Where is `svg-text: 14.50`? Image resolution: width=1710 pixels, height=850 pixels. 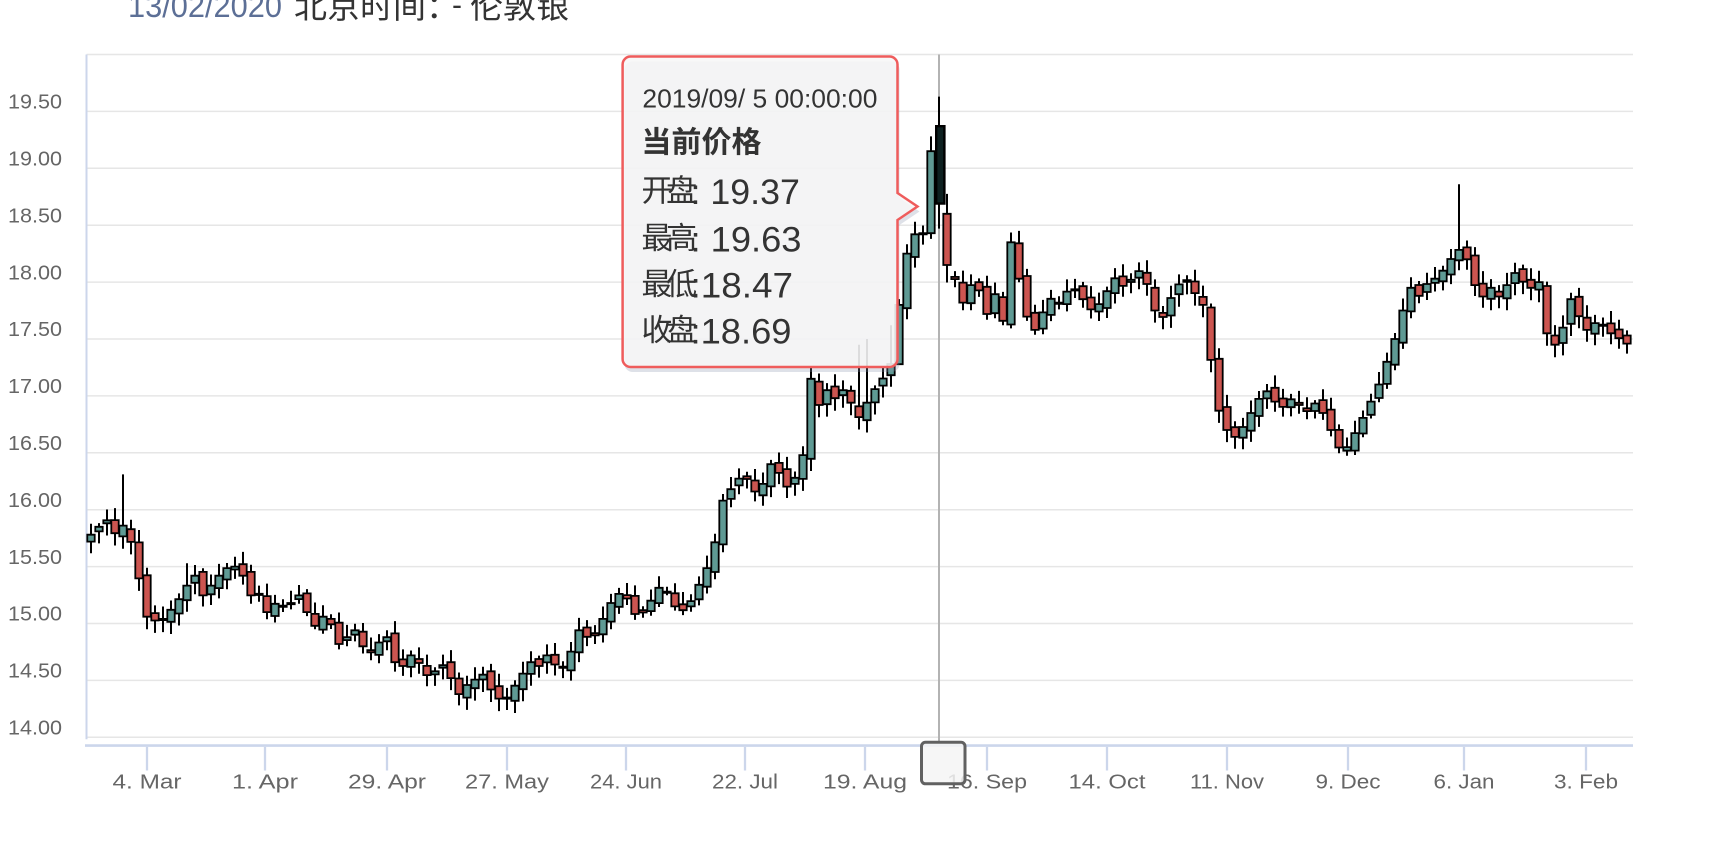
svg-text: 14.50 is located at coordinates (35, 672).